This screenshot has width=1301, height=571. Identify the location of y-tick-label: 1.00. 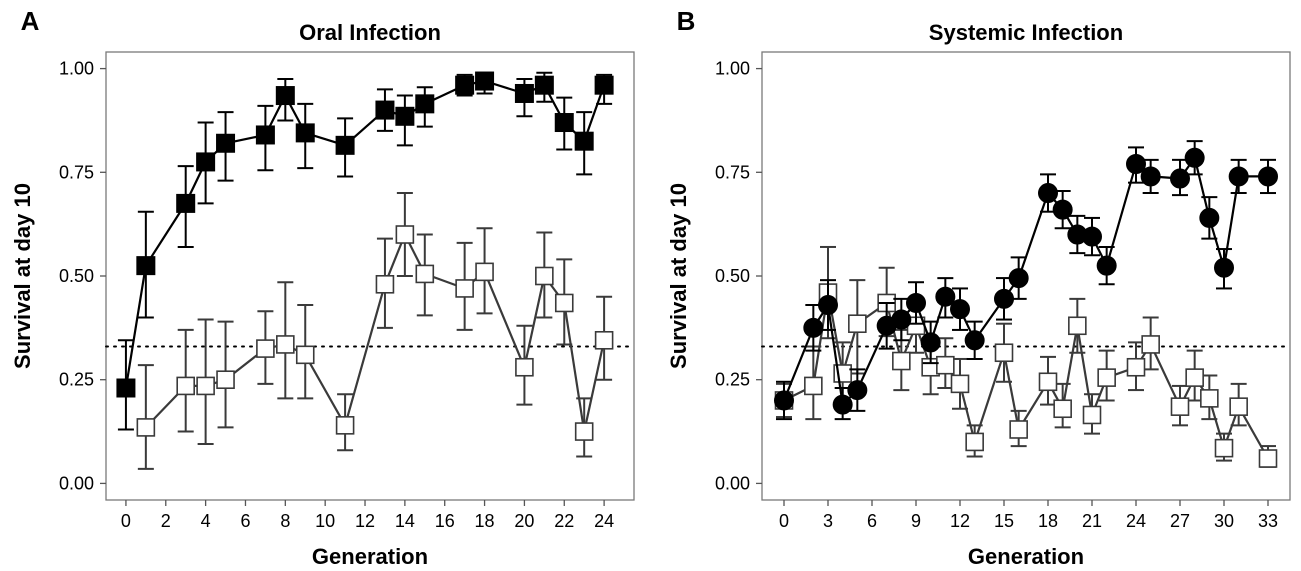
(76, 69).